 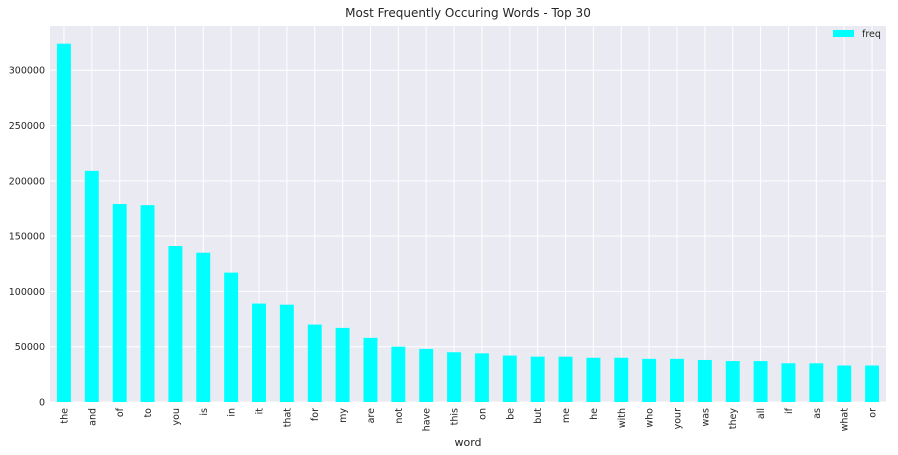 What do you see at coordinates (203, 327) in the screenshot?
I see `bar-is` at bounding box center [203, 327].